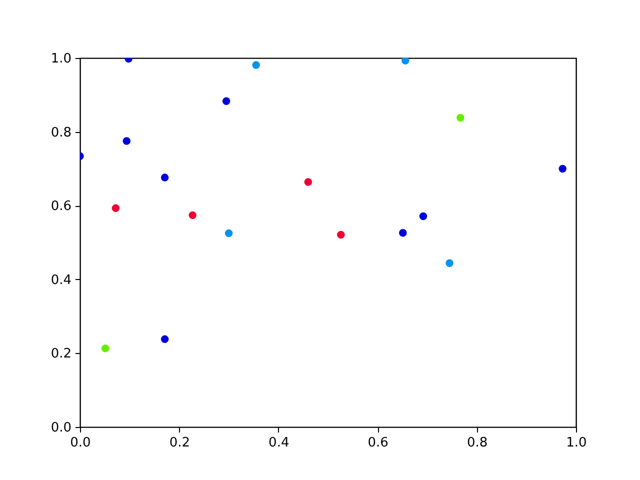 The height and width of the screenshot is (480, 640). What do you see at coordinates (61, 206) in the screenshot?
I see `y-tick-label: 0.6` at bounding box center [61, 206].